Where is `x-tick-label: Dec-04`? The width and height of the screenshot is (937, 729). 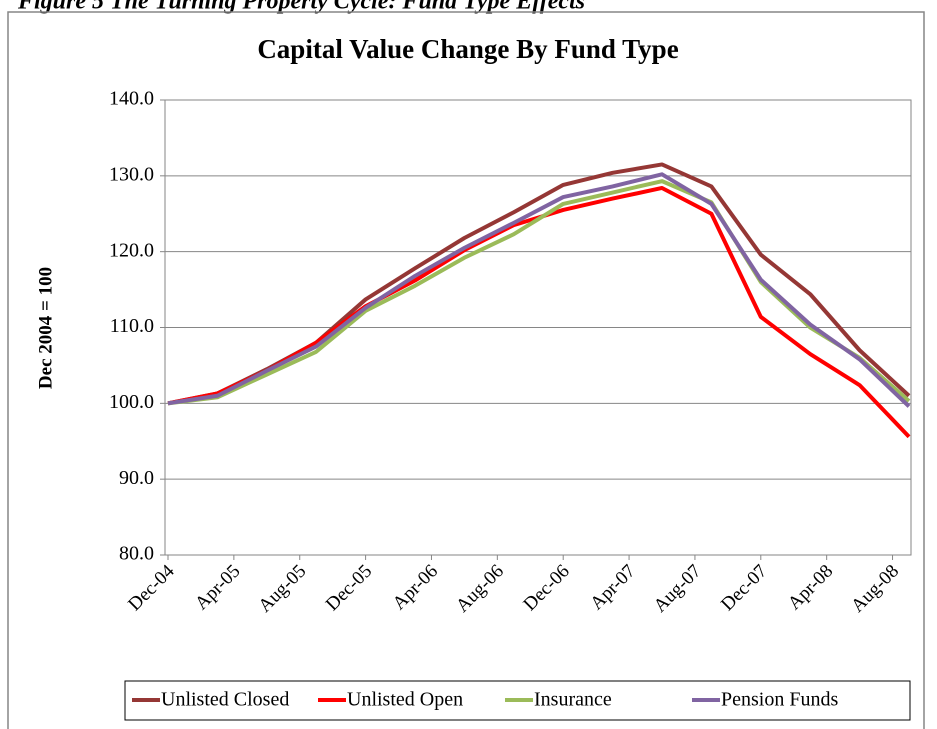
x-tick-label: Dec-04 is located at coordinates (151, 587).